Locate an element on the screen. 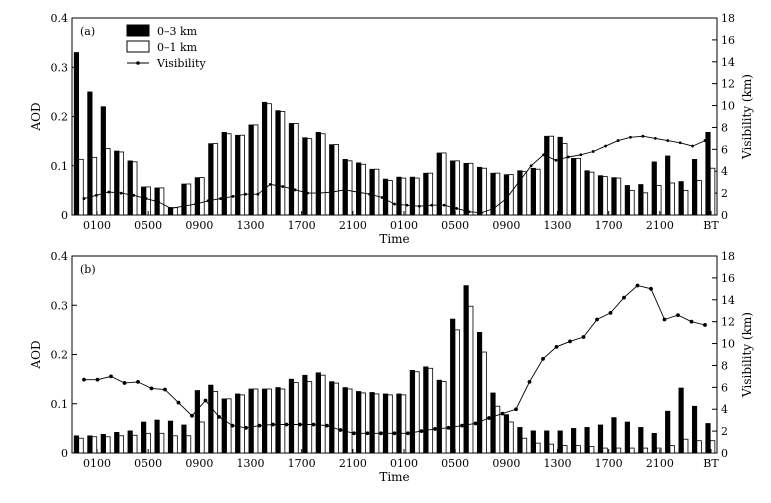 The width and height of the screenshot is (771, 503). y2-tick-label: 16 is located at coordinates (728, 40).